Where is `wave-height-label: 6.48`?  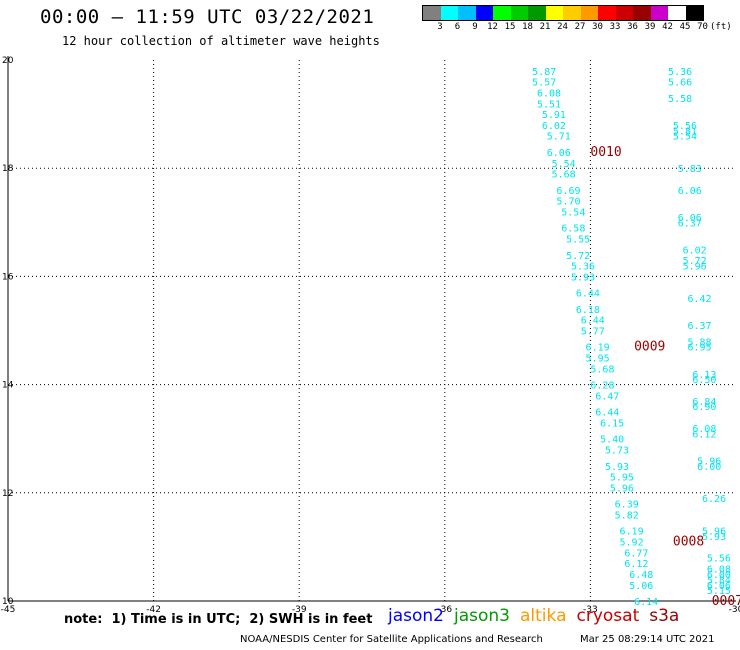
wave-height-label: 6.48 is located at coordinates (641, 575).